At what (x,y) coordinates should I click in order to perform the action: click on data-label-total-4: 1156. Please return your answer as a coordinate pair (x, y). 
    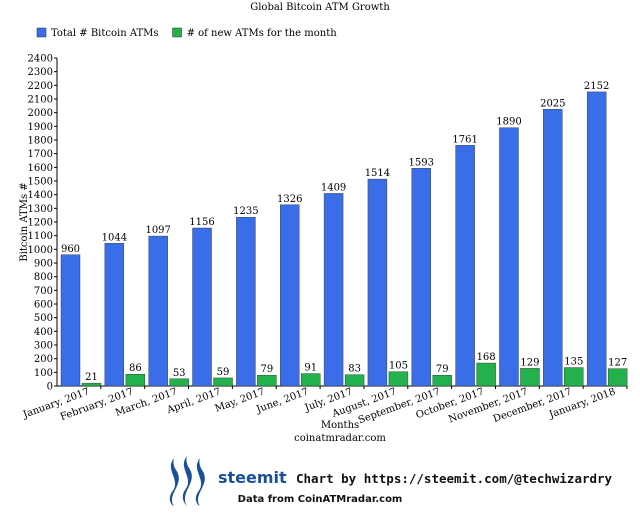
    Looking at the image, I should click on (201, 222).